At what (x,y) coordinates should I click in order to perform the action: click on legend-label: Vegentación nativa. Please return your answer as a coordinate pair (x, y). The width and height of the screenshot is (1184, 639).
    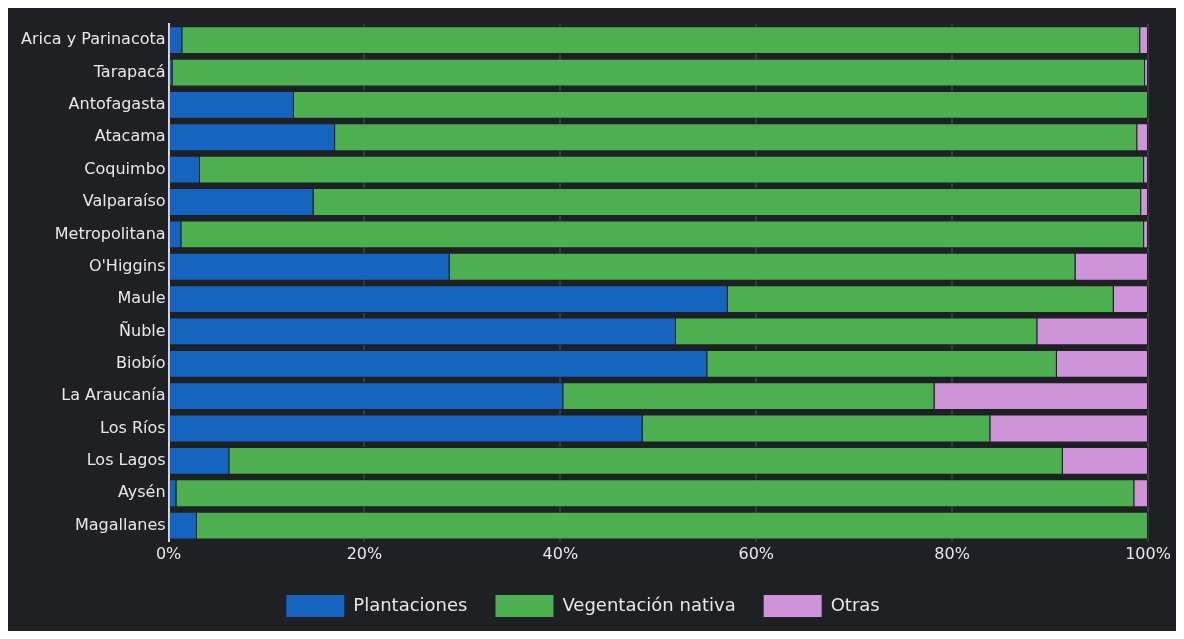
    Looking at the image, I should click on (649, 604).